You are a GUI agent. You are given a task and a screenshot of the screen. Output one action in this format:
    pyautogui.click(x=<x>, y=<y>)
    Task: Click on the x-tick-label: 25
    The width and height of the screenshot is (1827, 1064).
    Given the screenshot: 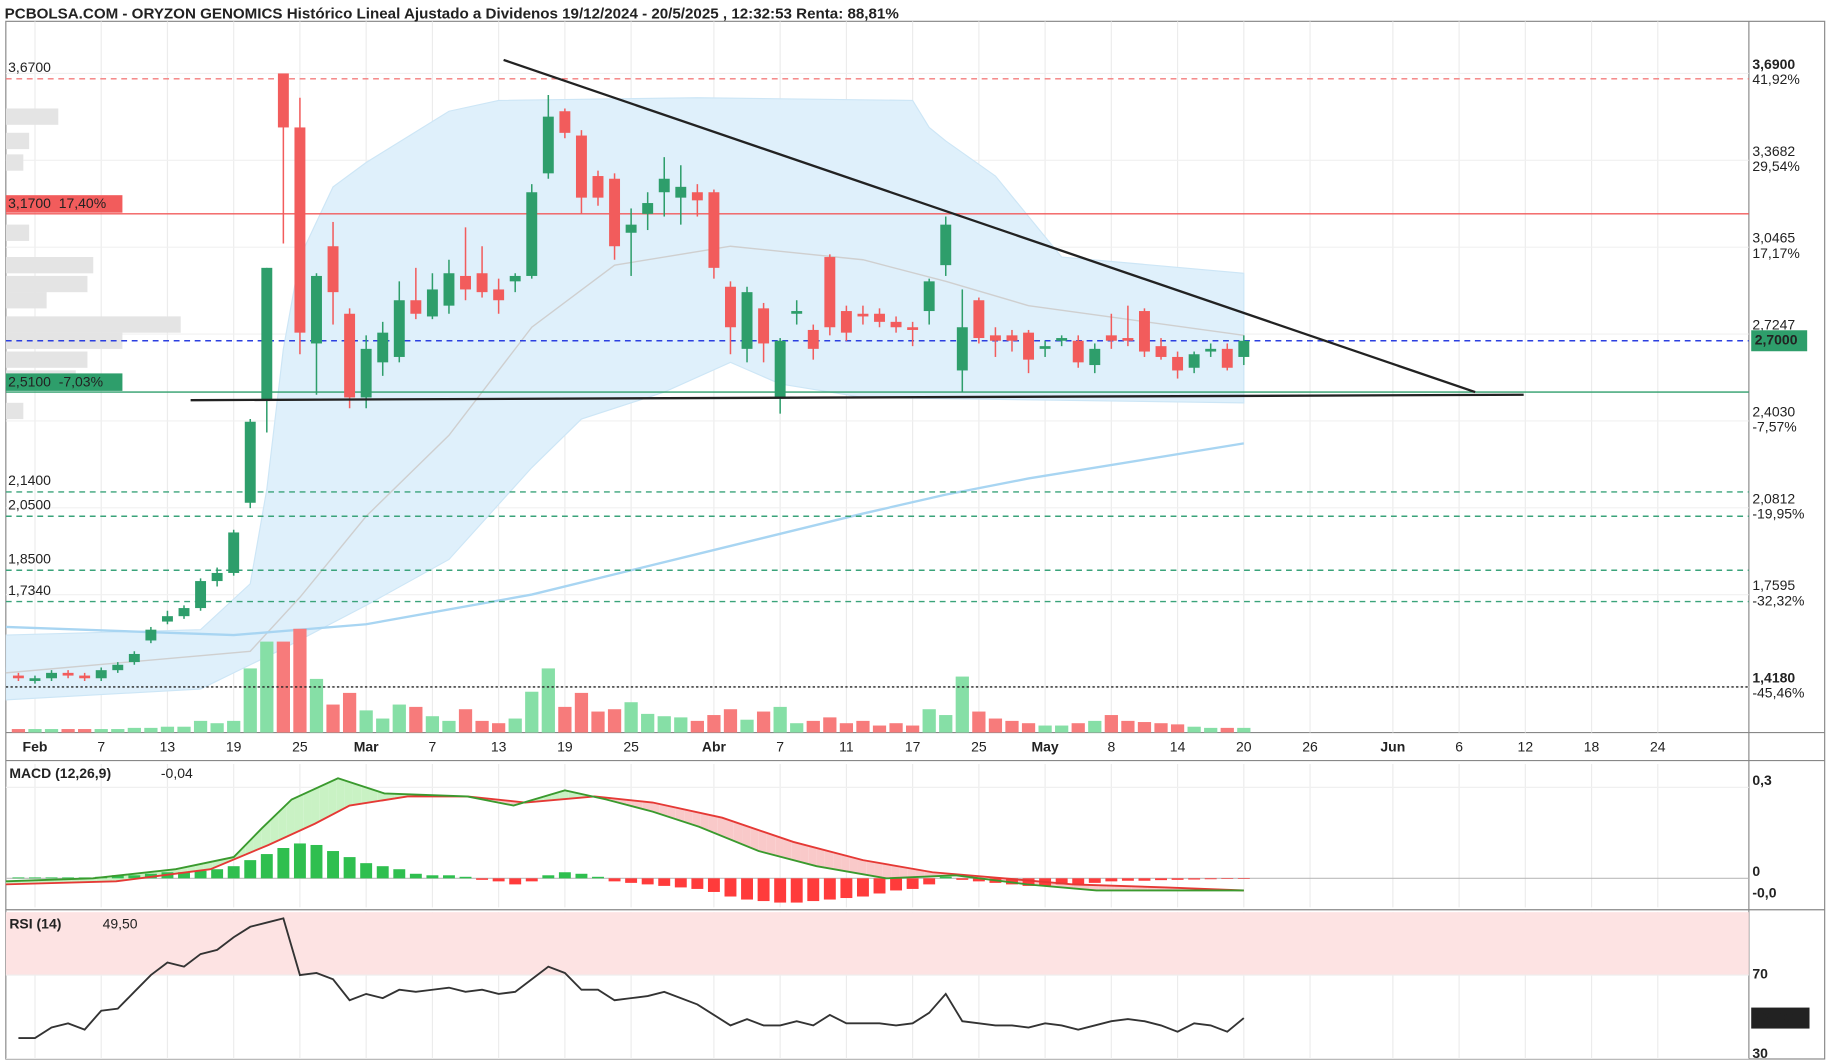 What is the action you would take?
    pyautogui.click(x=300, y=746)
    